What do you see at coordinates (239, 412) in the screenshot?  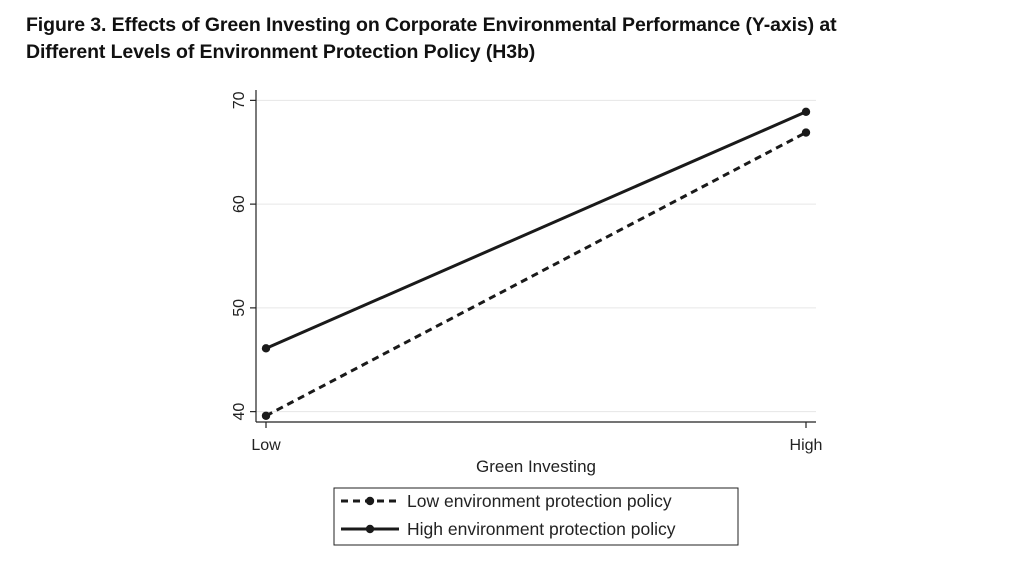 I see `y-tick-label: 40` at bounding box center [239, 412].